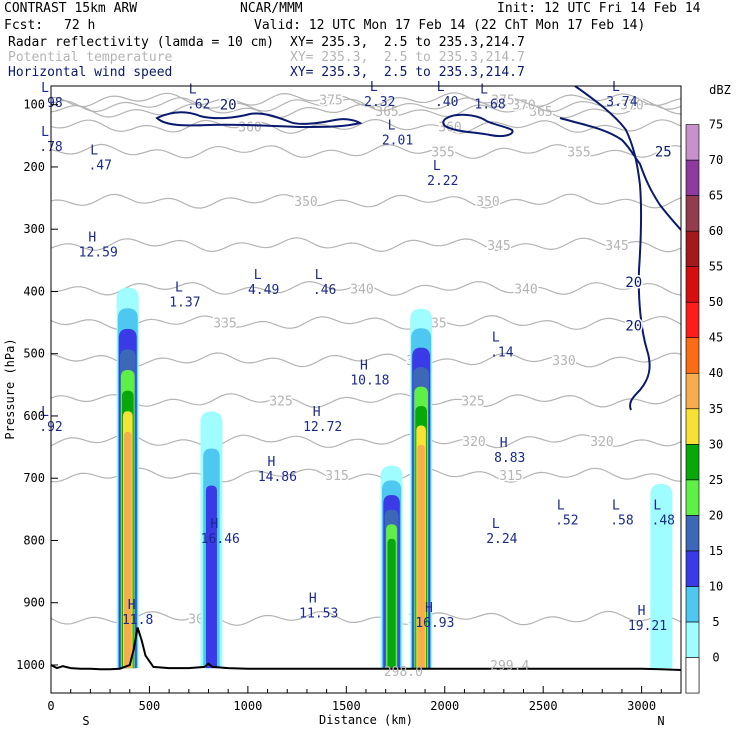 The height and width of the screenshot is (740, 740). I want to click on extremum-value: 12.72, so click(322, 427).